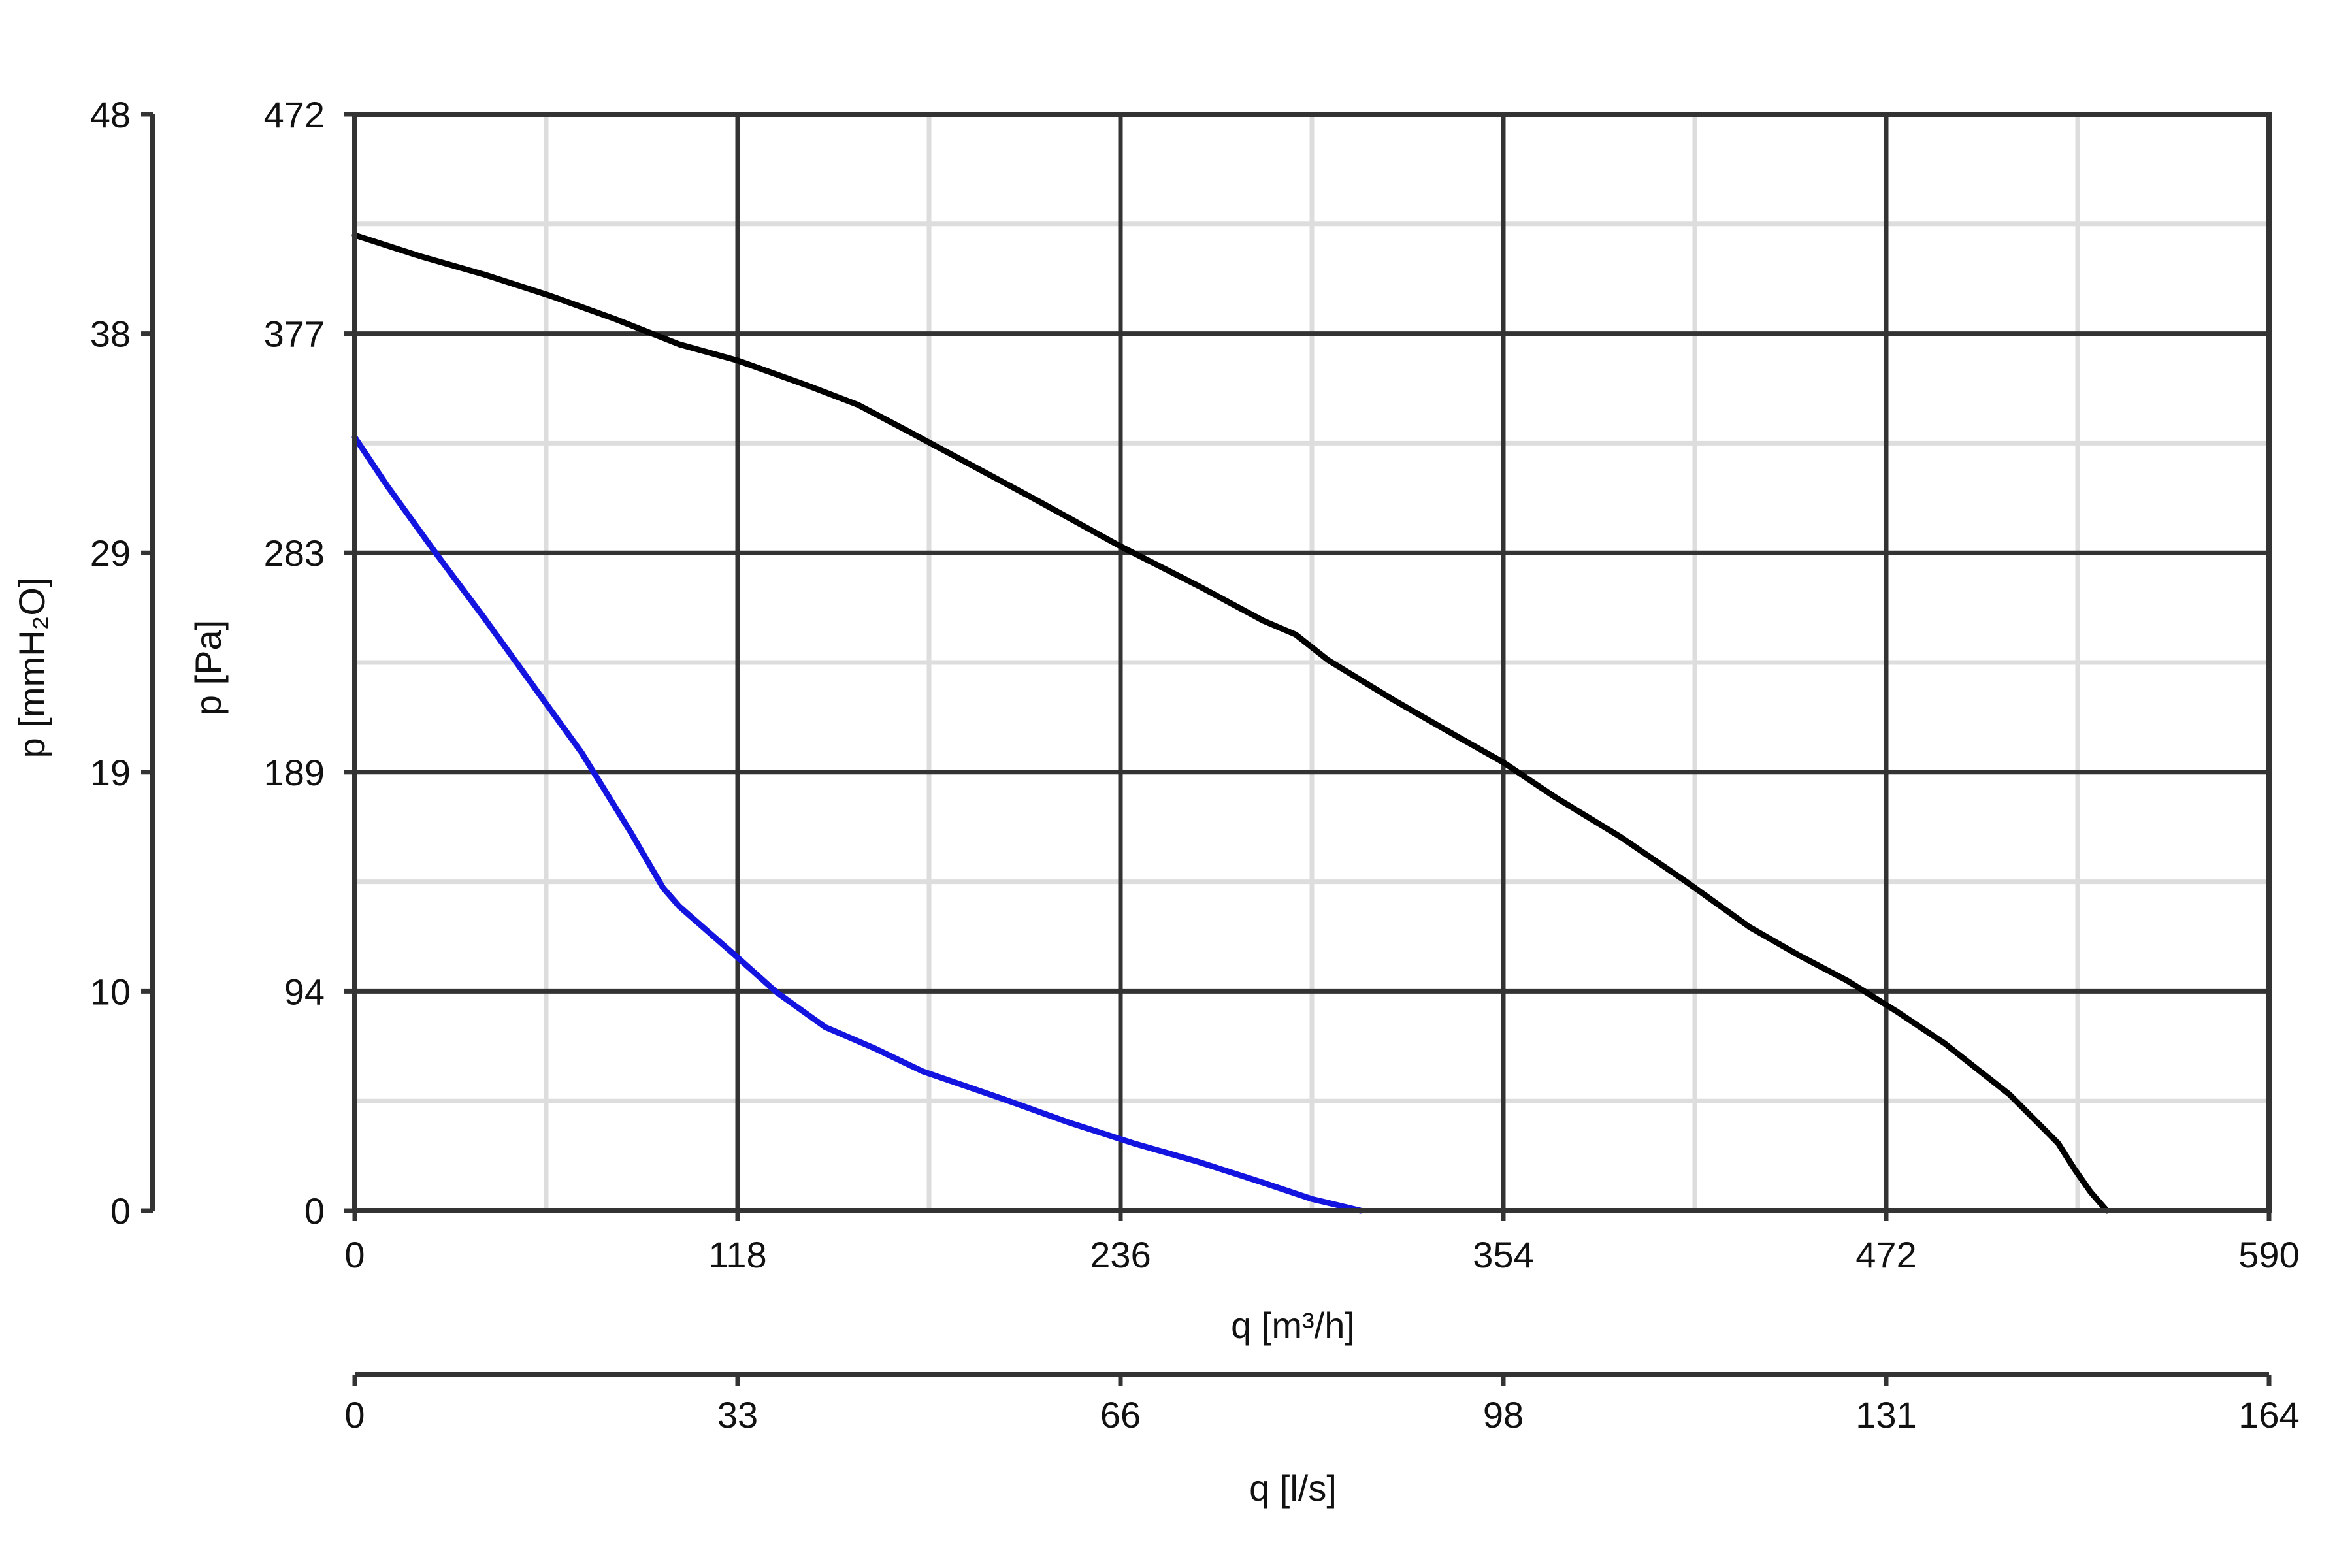  What do you see at coordinates (2268, 1414) in the screenshot?
I see `secondary-x-tick-label: 164` at bounding box center [2268, 1414].